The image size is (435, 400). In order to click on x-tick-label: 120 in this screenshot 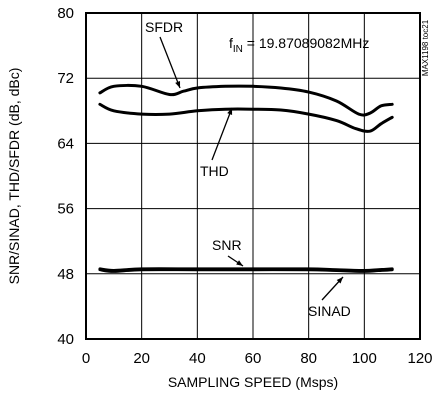, I will do `click(419, 358)`.